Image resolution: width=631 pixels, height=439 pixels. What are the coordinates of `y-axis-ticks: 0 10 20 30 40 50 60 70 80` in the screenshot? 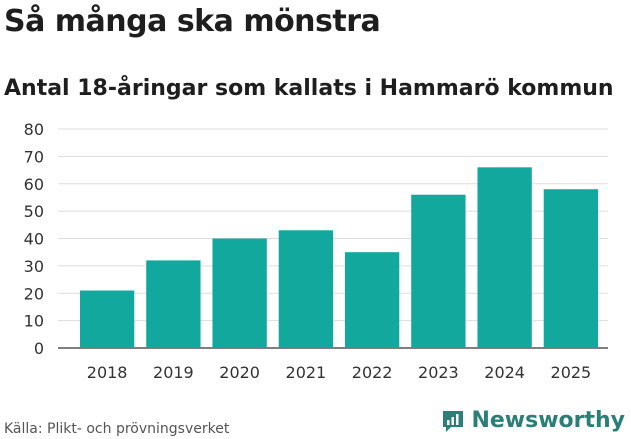 It's located at (34, 239).